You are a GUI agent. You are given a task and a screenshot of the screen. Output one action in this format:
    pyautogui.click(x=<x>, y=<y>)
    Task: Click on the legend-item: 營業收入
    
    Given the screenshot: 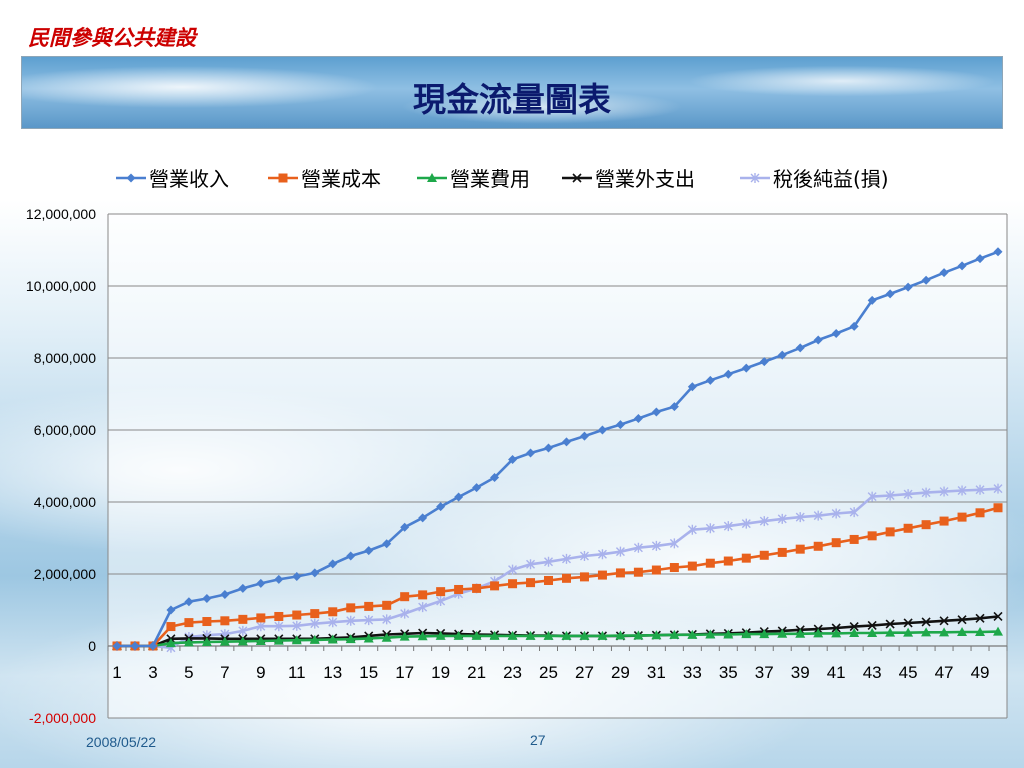 What is the action you would take?
    pyautogui.click(x=172, y=179)
    